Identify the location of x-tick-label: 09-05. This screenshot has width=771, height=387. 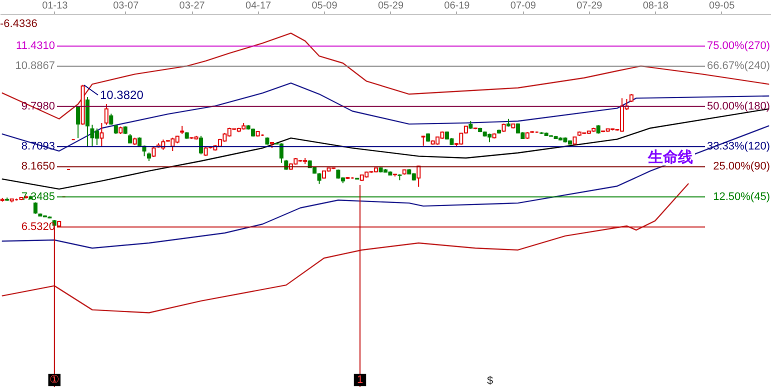
(722, 6).